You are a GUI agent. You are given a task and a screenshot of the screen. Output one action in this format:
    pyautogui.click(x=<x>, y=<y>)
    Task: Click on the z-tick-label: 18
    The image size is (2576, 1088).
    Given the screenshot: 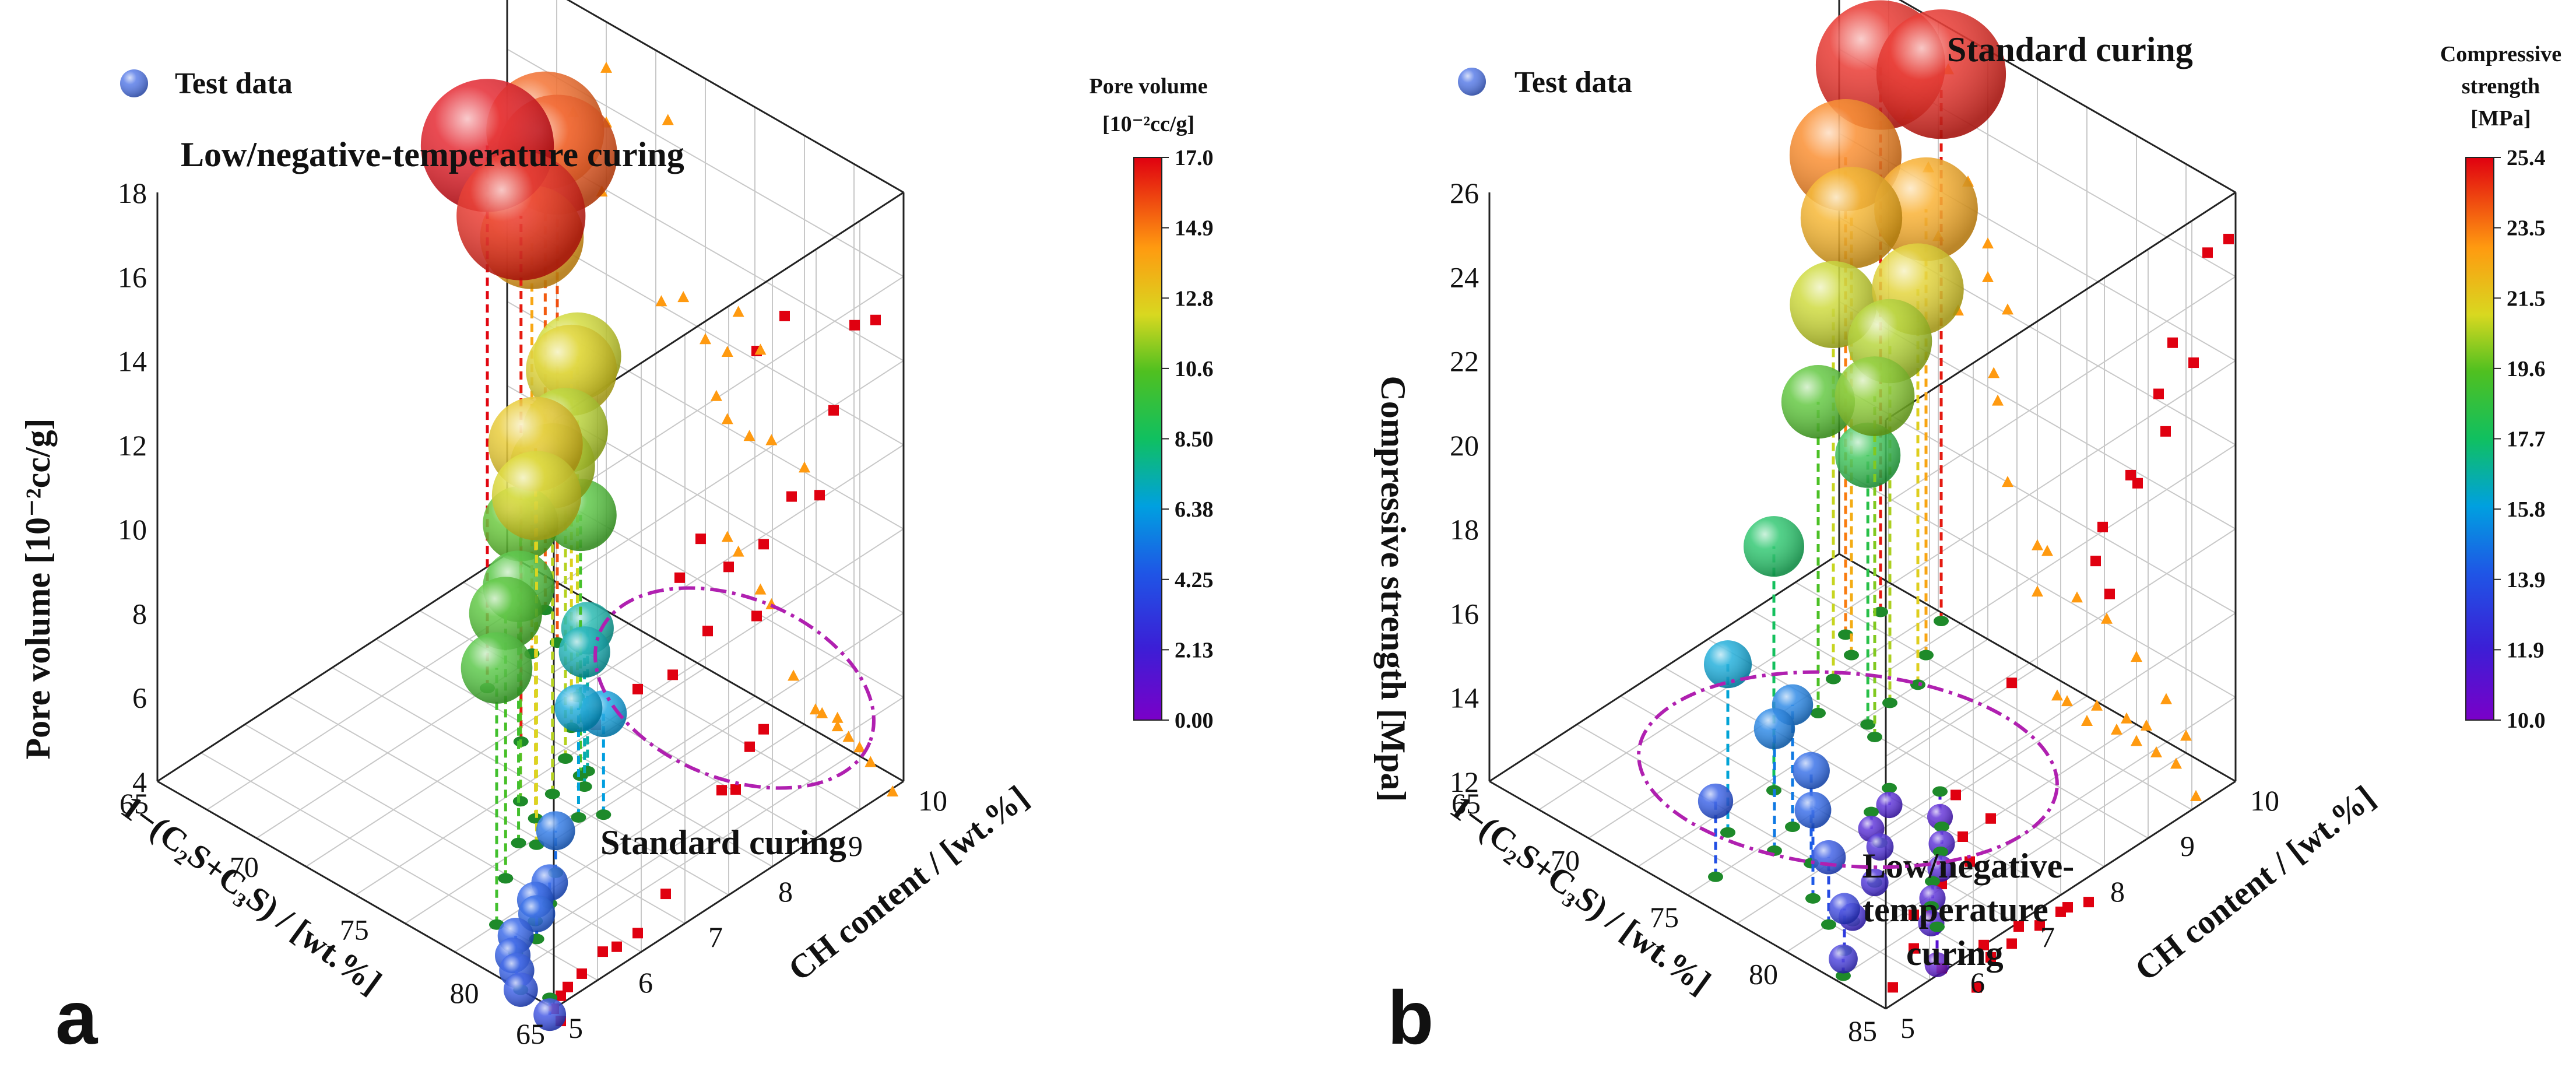 What is the action you would take?
    pyautogui.click(x=1464, y=529)
    